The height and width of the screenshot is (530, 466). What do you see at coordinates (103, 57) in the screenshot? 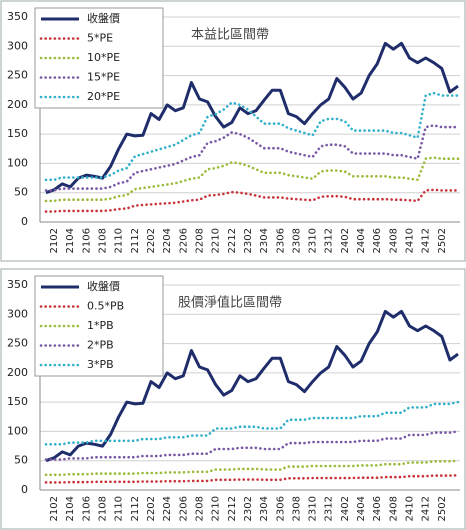
I see `legend-label: 10*PE` at bounding box center [103, 57].